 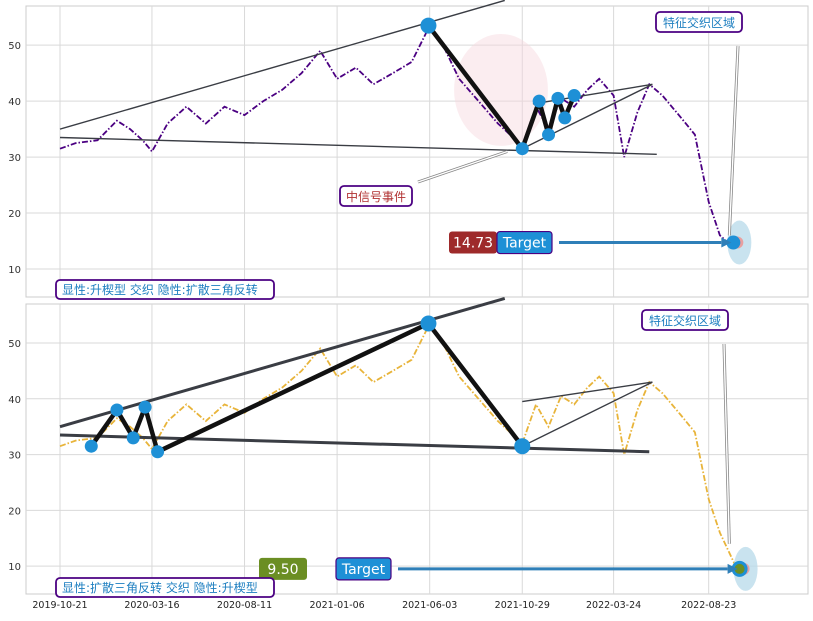 I want to click on x-tick-label: 2021-06-03, so click(x=429, y=605).